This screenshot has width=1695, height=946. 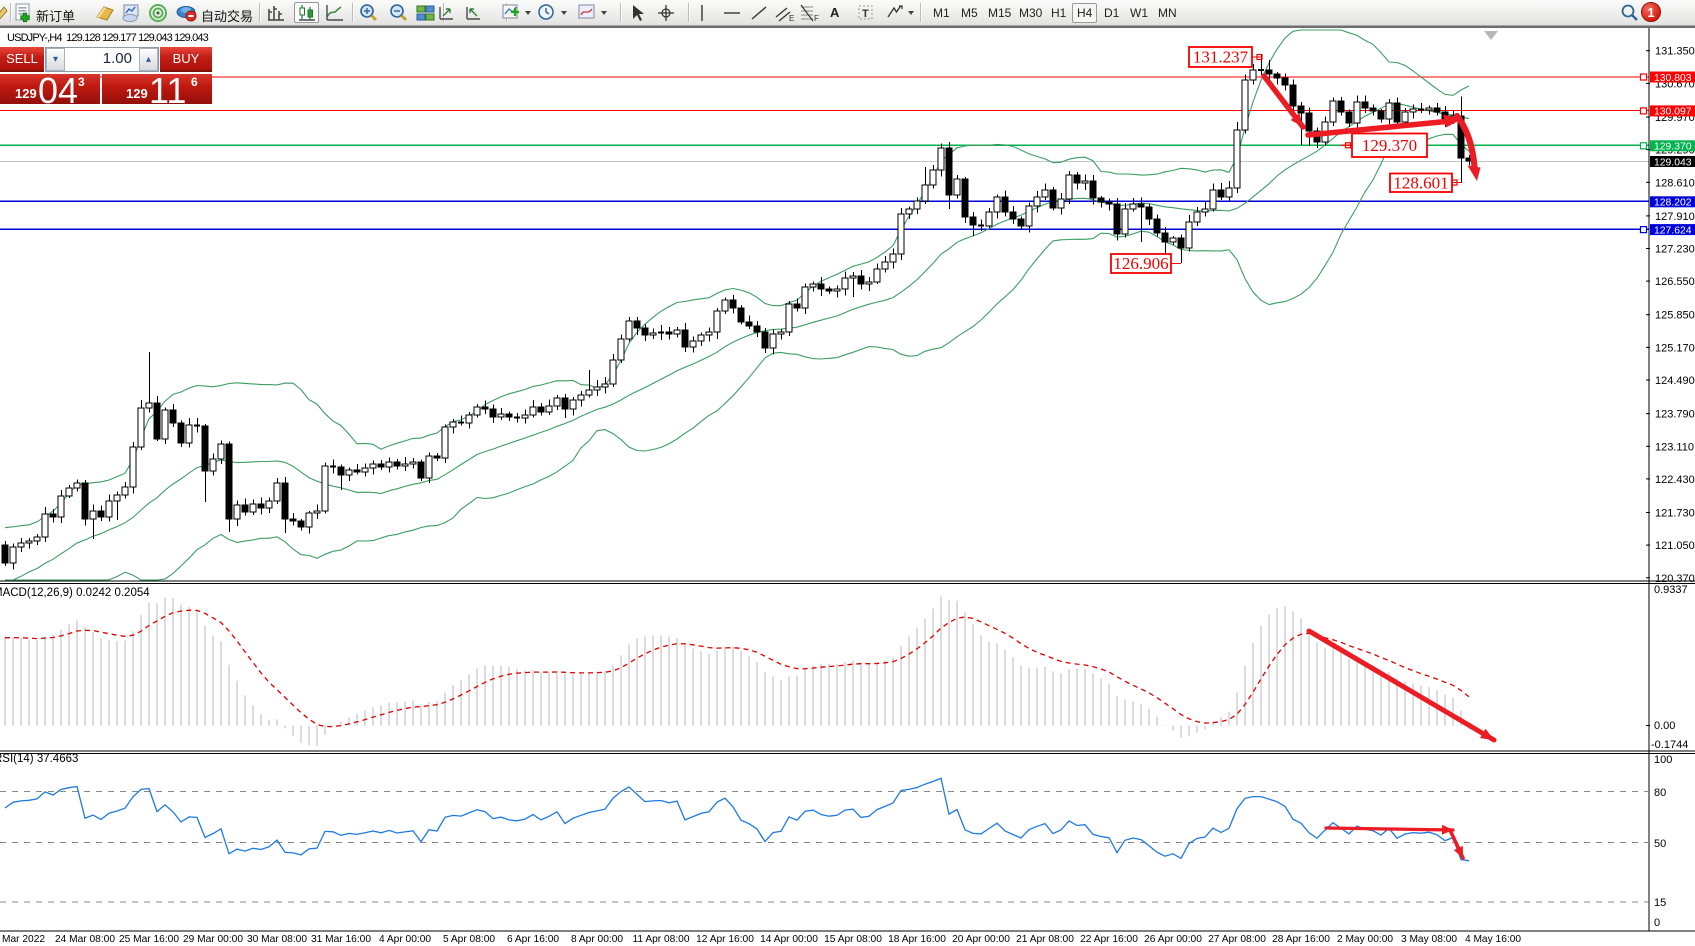 What do you see at coordinates (1221, 57) in the screenshot?
I see `svg-text: 131.237` at bounding box center [1221, 57].